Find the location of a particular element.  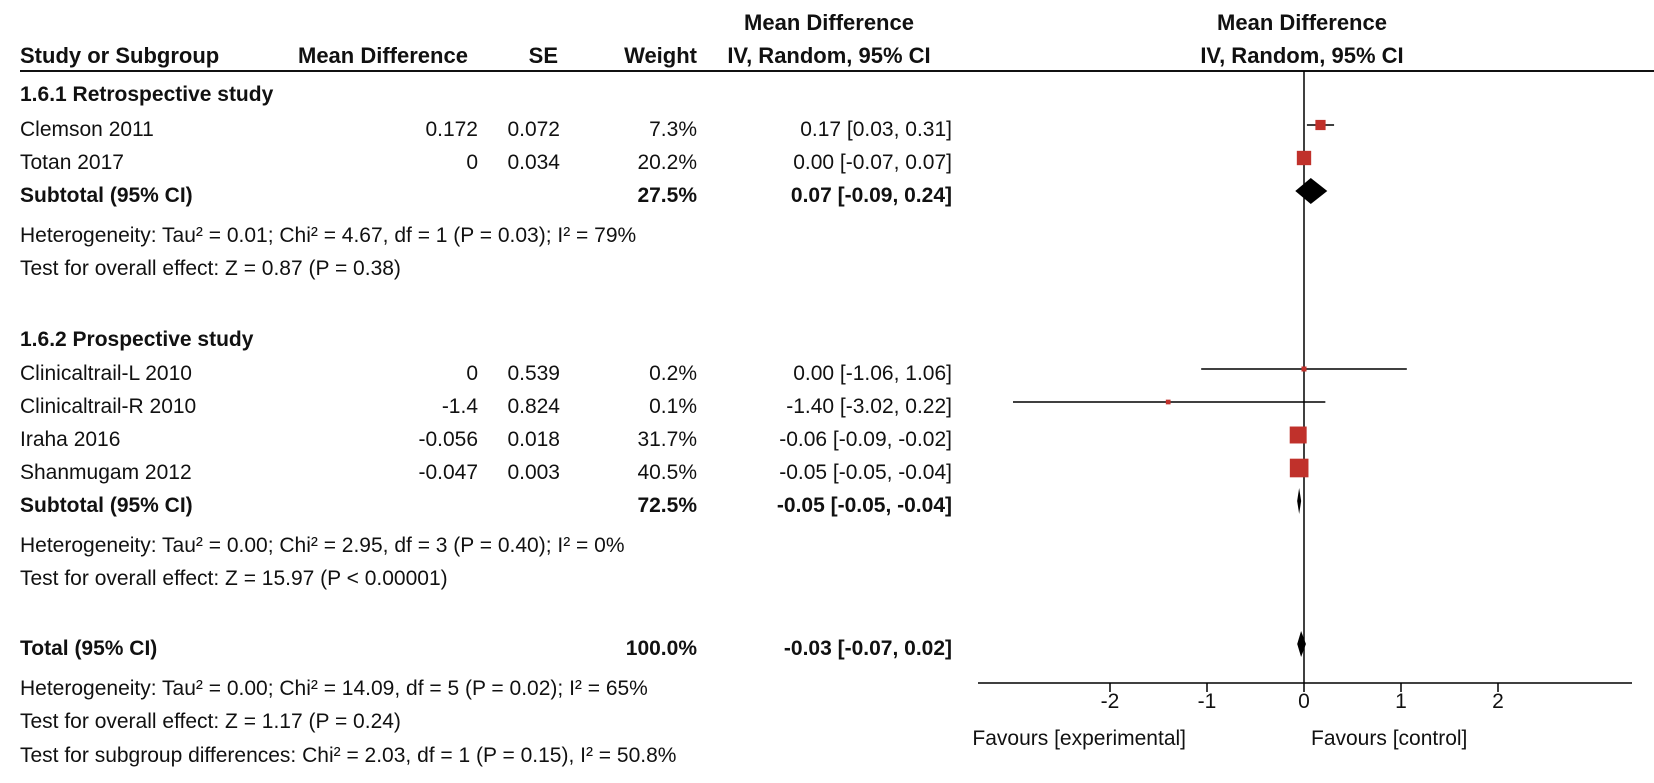

x-axis-tick-label: 1 is located at coordinates (1401, 701).